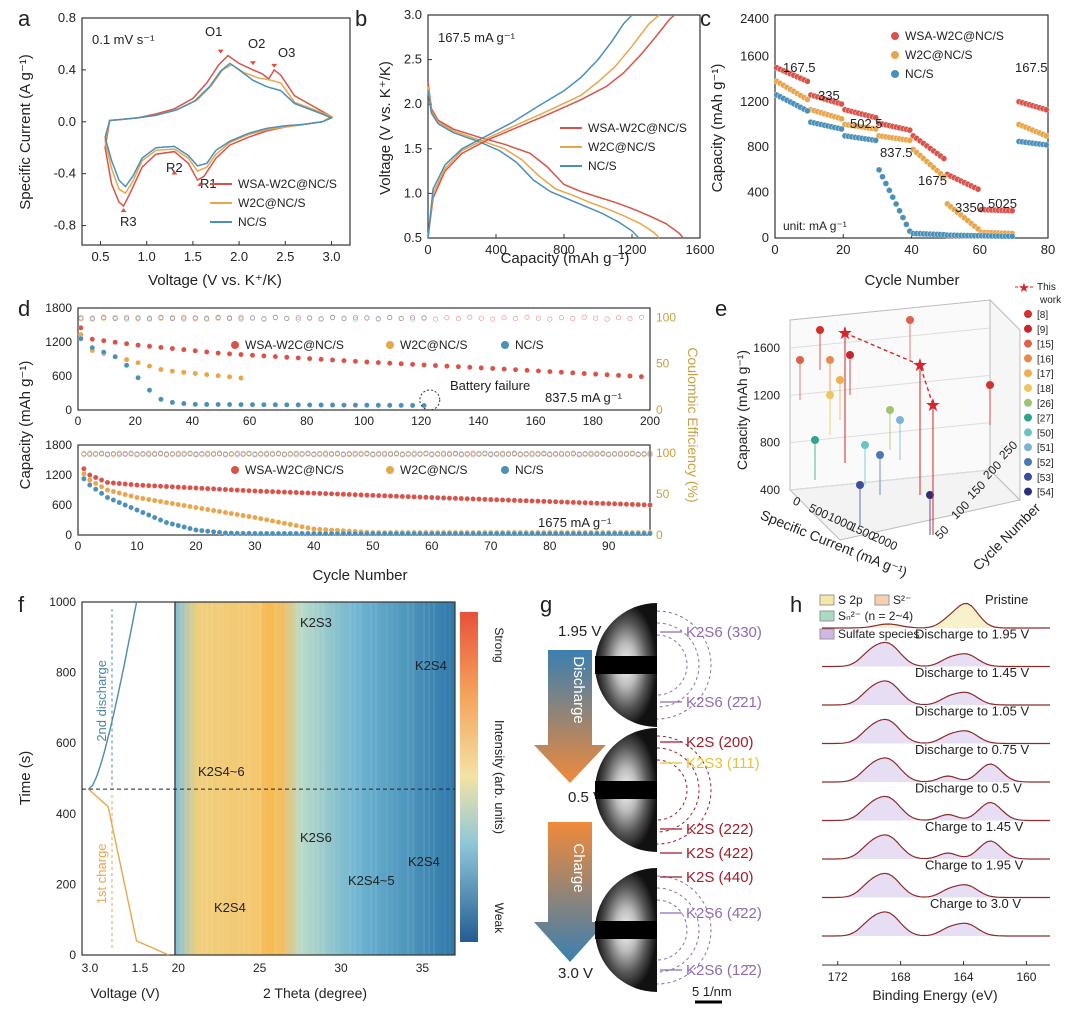 The height and width of the screenshot is (1016, 1080). What do you see at coordinates (579, 631) in the screenshot?
I see `panel-g-v1: 1.95 V` at bounding box center [579, 631].